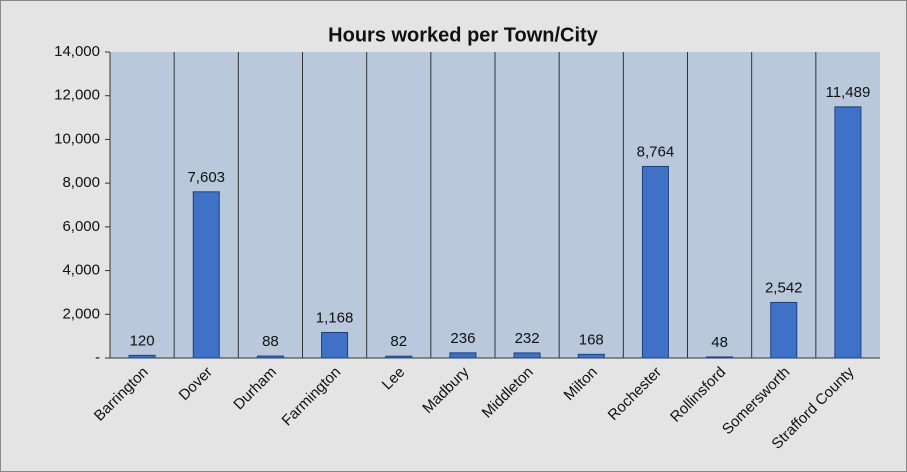 Image resolution: width=907 pixels, height=472 pixels. What do you see at coordinates (206, 177) in the screenshot?
I see `value-label: 7,603` at bounding box center [206, 177].